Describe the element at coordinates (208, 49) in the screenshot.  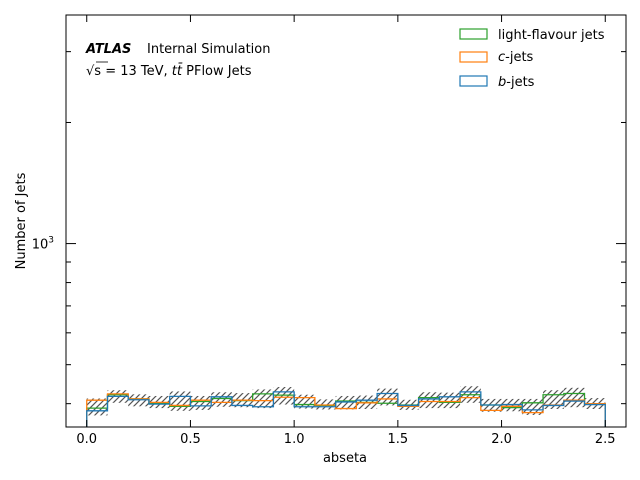
I see `atlas-status: Internal Simulation` at that location.